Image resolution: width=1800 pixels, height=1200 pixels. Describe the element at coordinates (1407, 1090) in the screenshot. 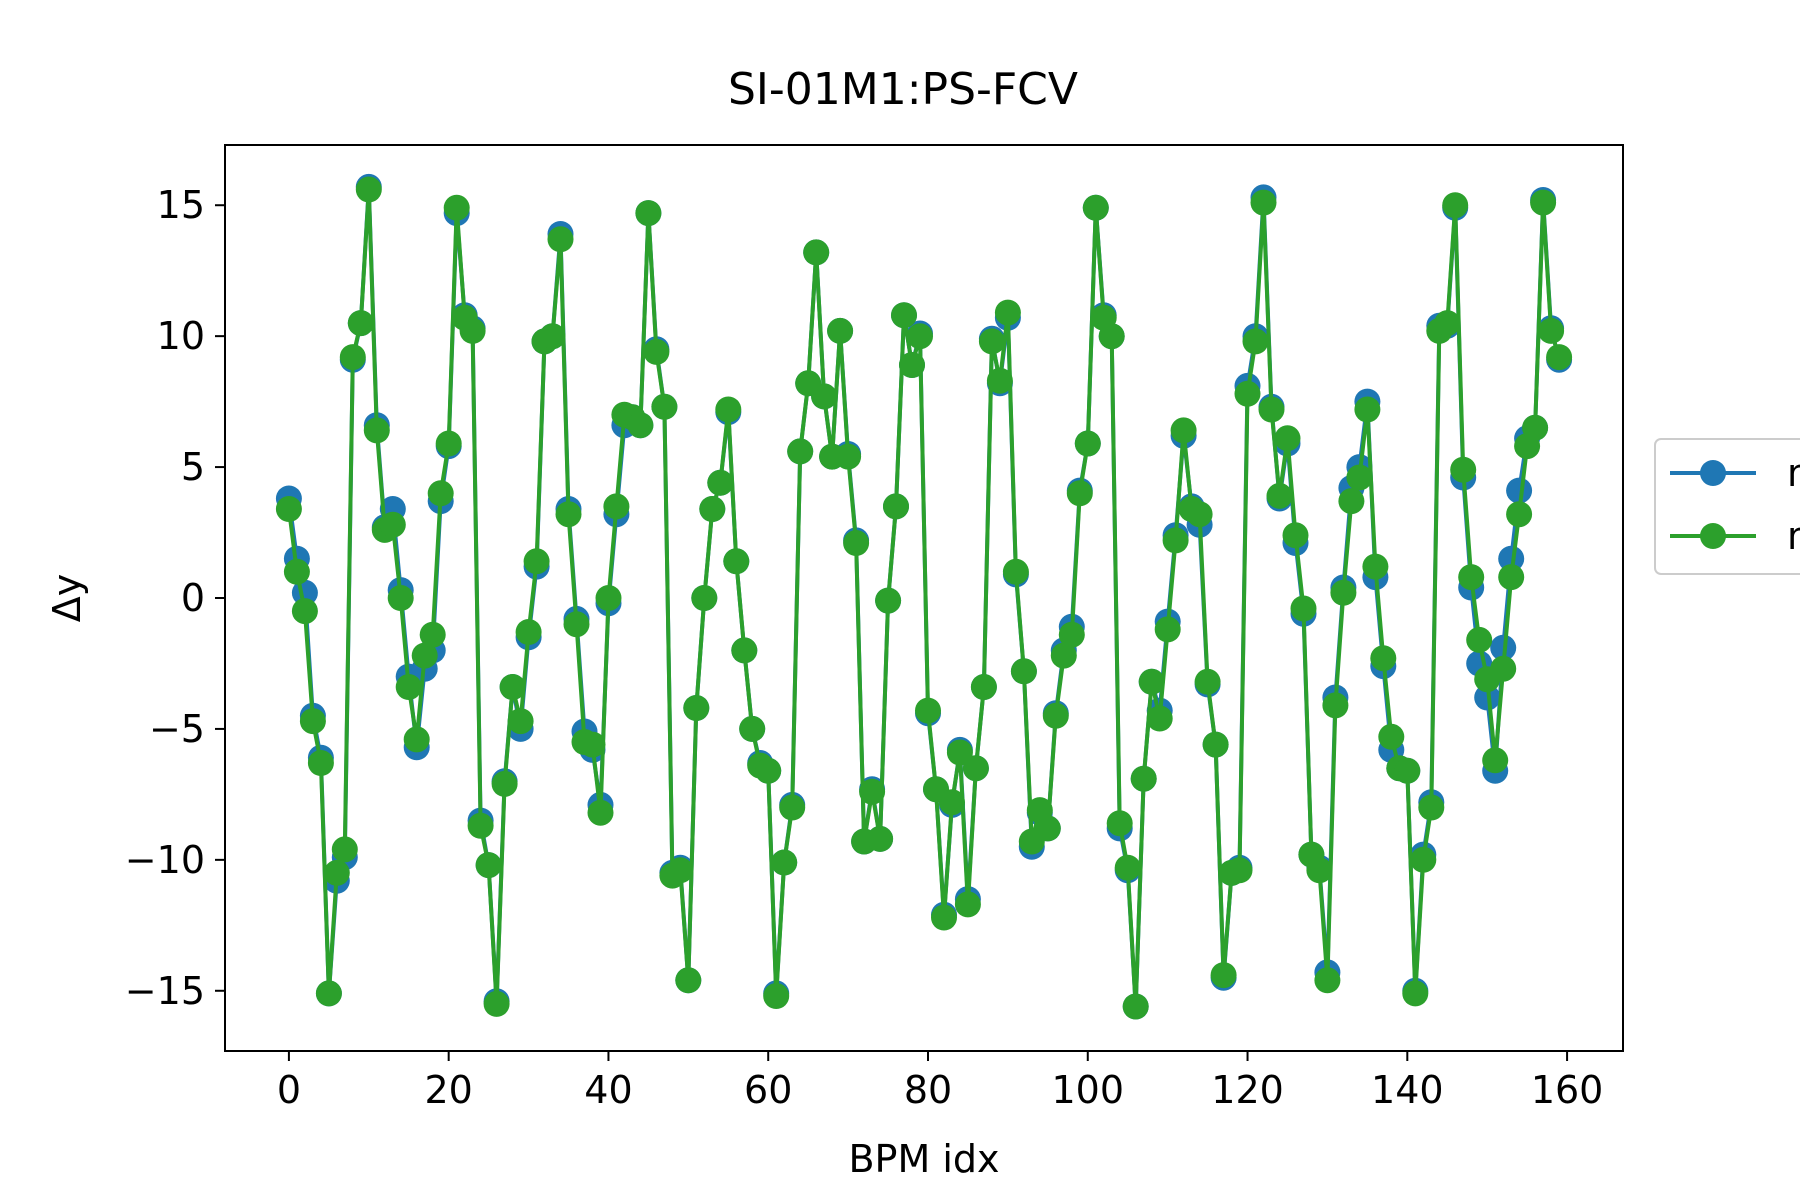

I see `x-tick-label: 140` at that location.